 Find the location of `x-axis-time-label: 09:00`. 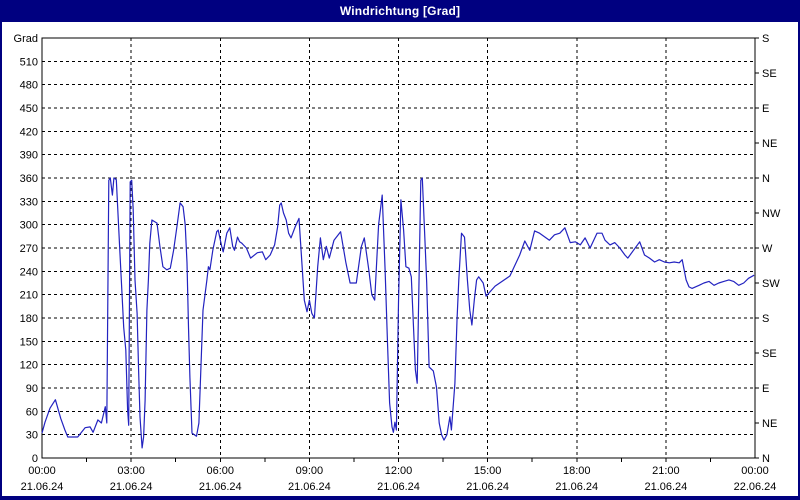

x-axis-time-label: 09:00 is located at coordinates (310, 471).